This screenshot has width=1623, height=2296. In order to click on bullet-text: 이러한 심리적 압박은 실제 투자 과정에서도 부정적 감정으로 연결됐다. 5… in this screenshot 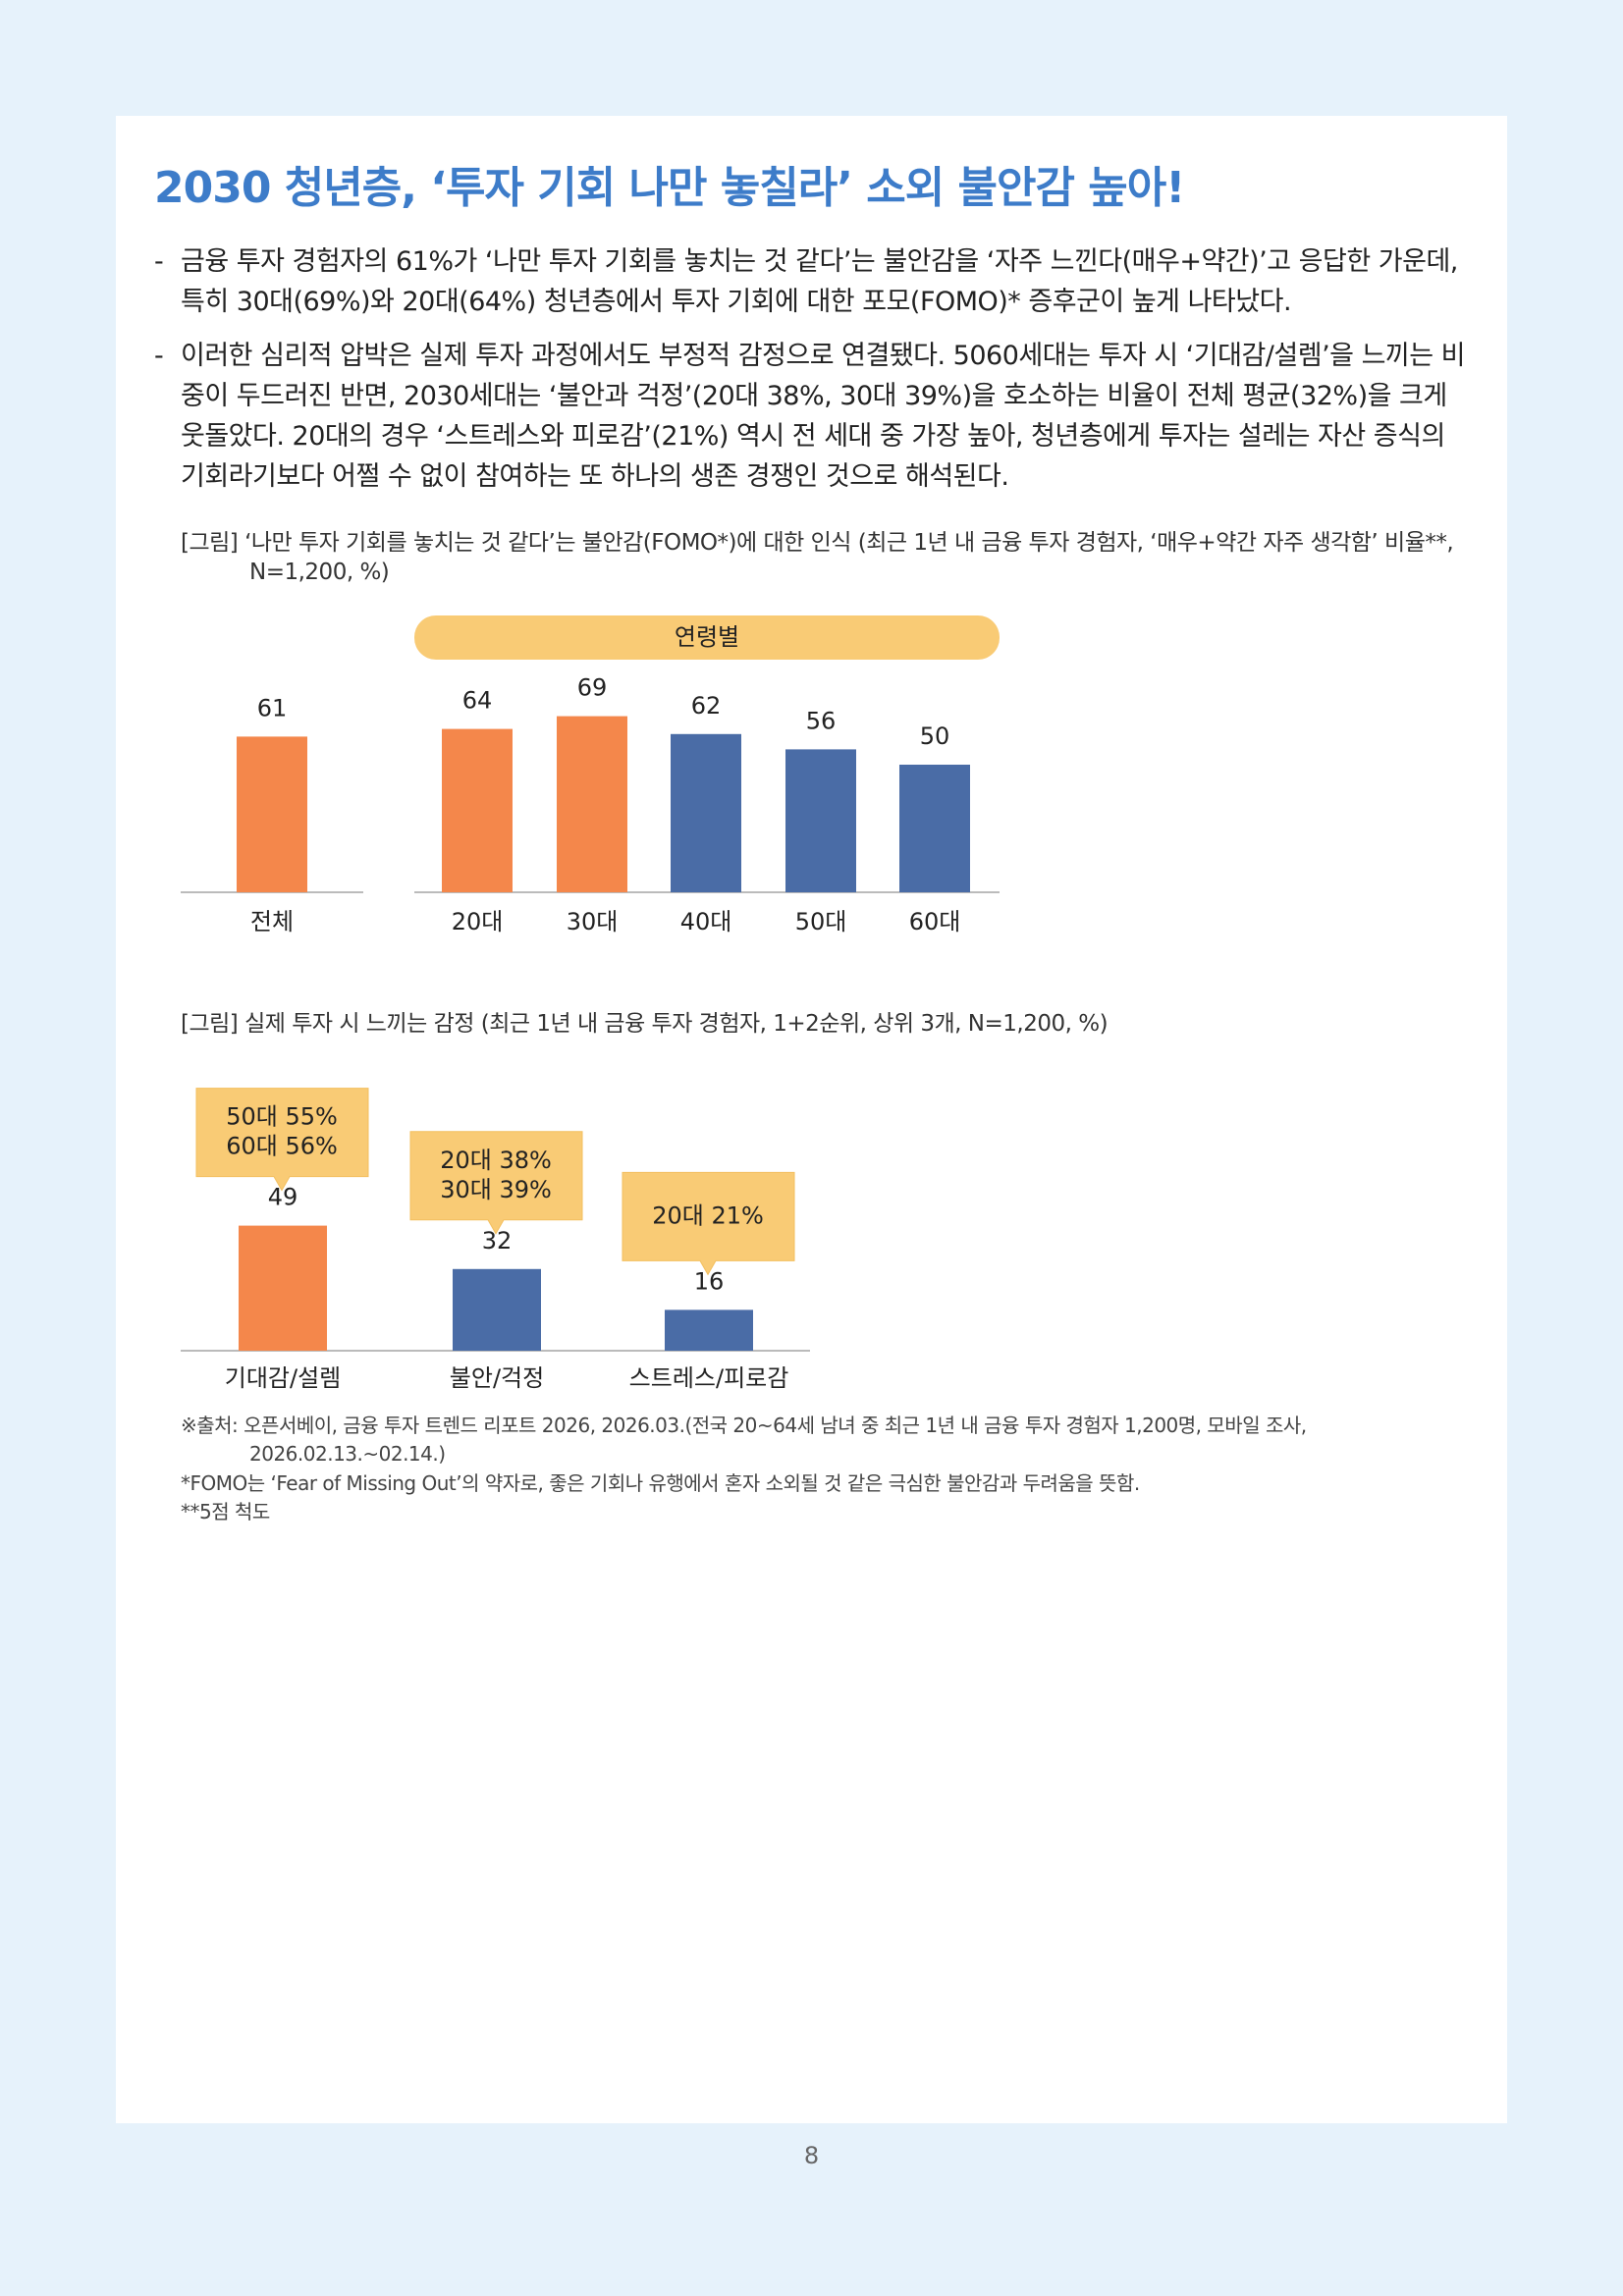, I will do `click(823, 417)`.